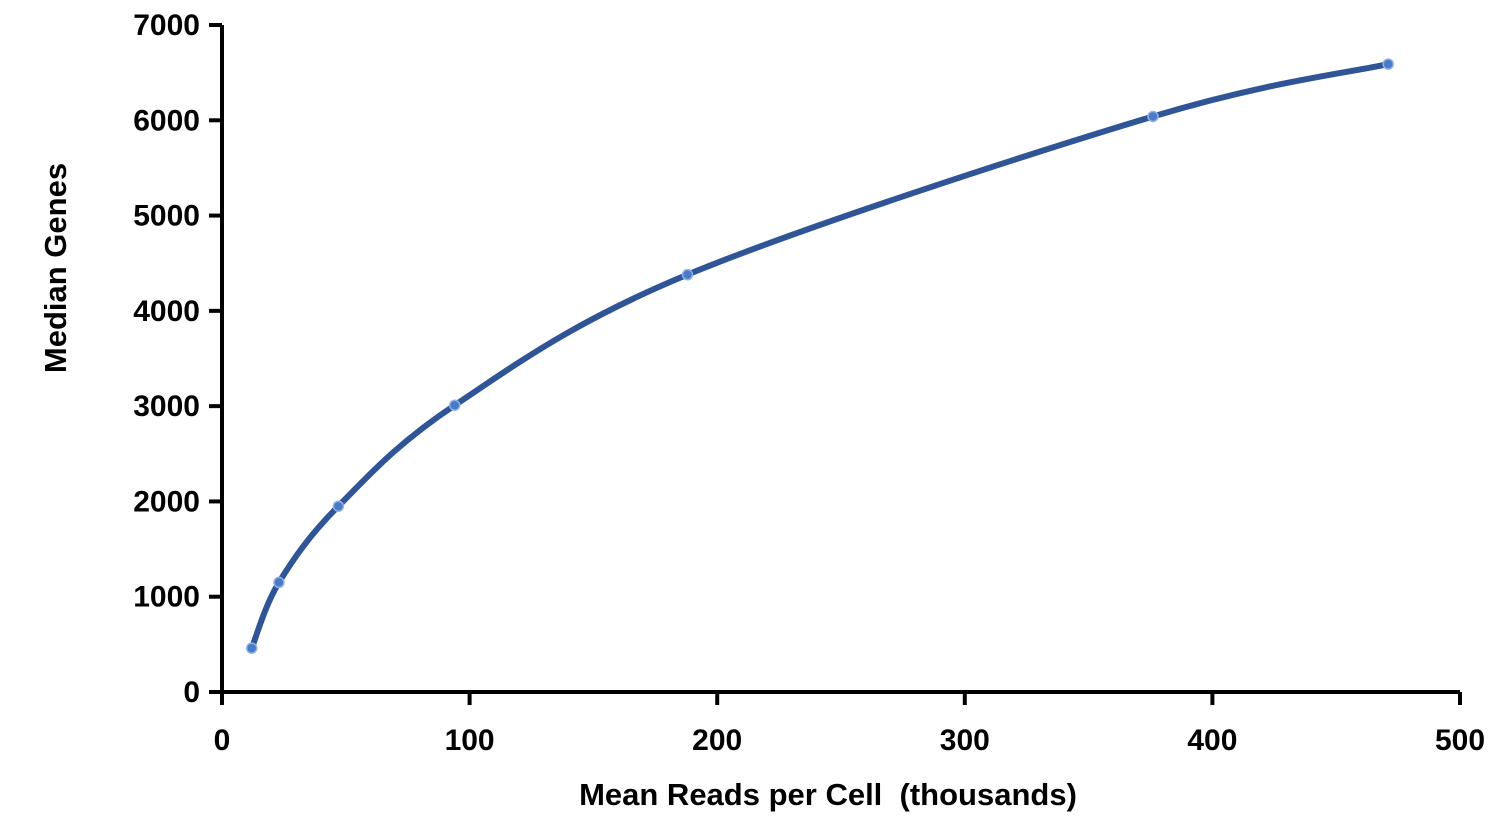 The width and height of the screenshot is (1495, 839). What do you see at coordinates (1212, 740) in the screenshot?
I see `x-tick-label: 400` at bounding box center [1212, 740].